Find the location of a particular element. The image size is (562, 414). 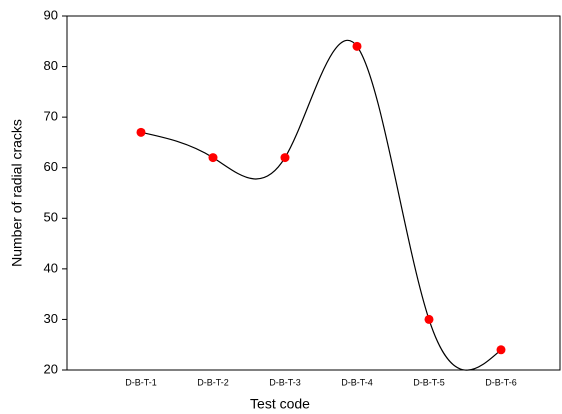

x-tick-label: D-B-T-3 is located at coordinates (285, 382).